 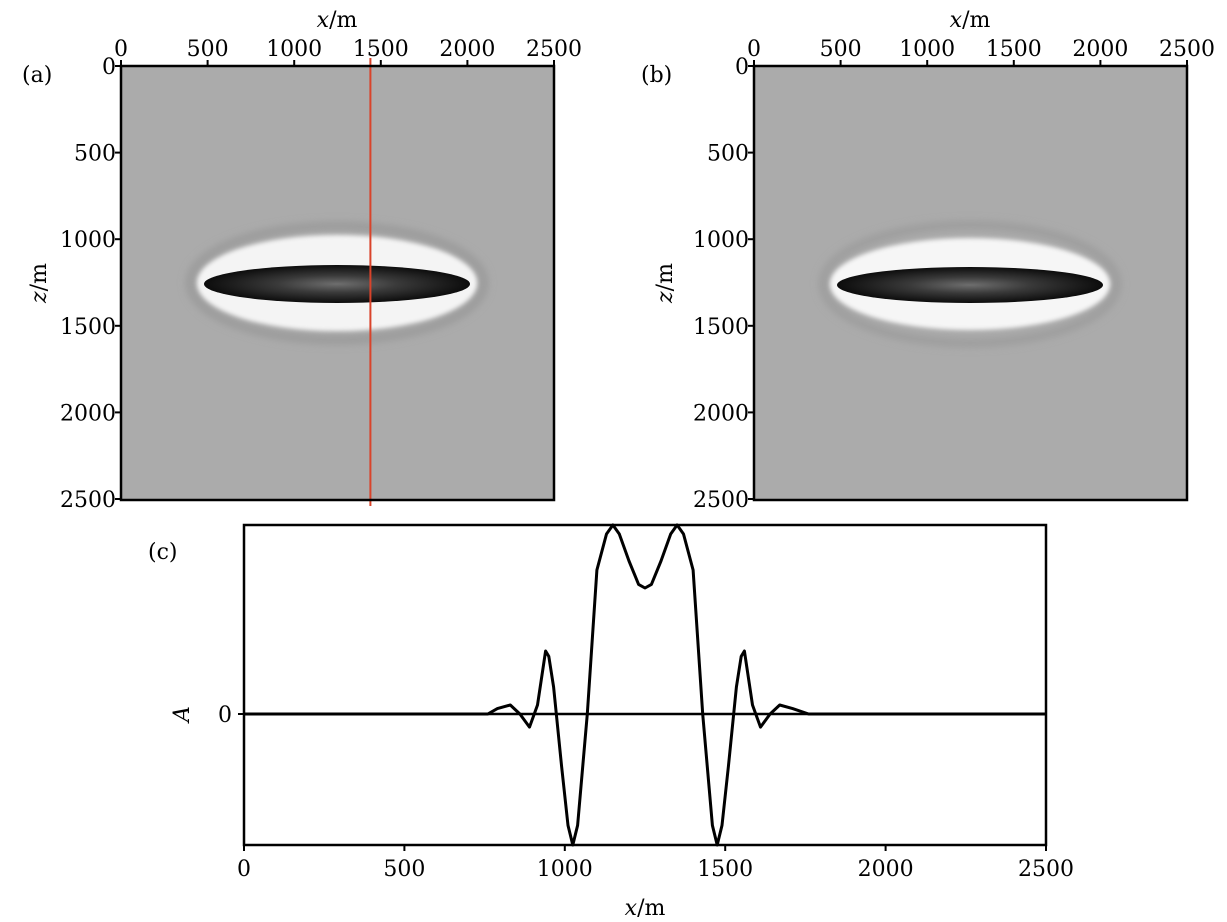 What do you see at coordinates (163, 552) in the screenshot?
I see `panel-c-label: (c)` at bounding box center [163, 552].